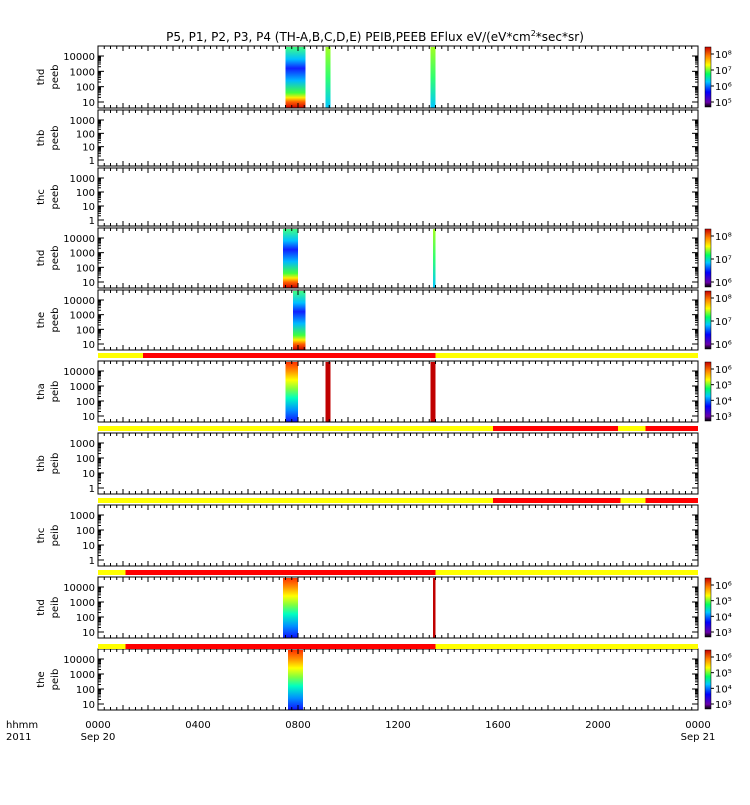 Image resolution: width=750 pixels, height=805 pixels. I want to click on panel-thd-peib: 10000 1000 100 10 thd peib 10⁶ 10⁵ 10⁴ 10³, so click(384, 607).